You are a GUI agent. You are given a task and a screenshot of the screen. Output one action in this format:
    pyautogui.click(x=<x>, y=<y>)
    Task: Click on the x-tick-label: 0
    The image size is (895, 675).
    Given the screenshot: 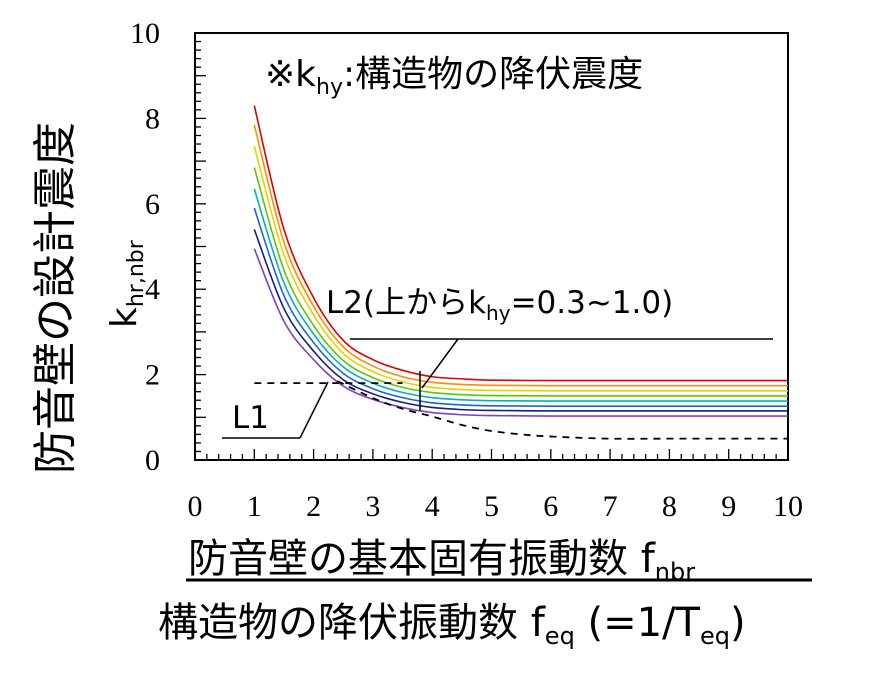 What is the action you would take?
    pyautogui.click(x=195, y=506)
    